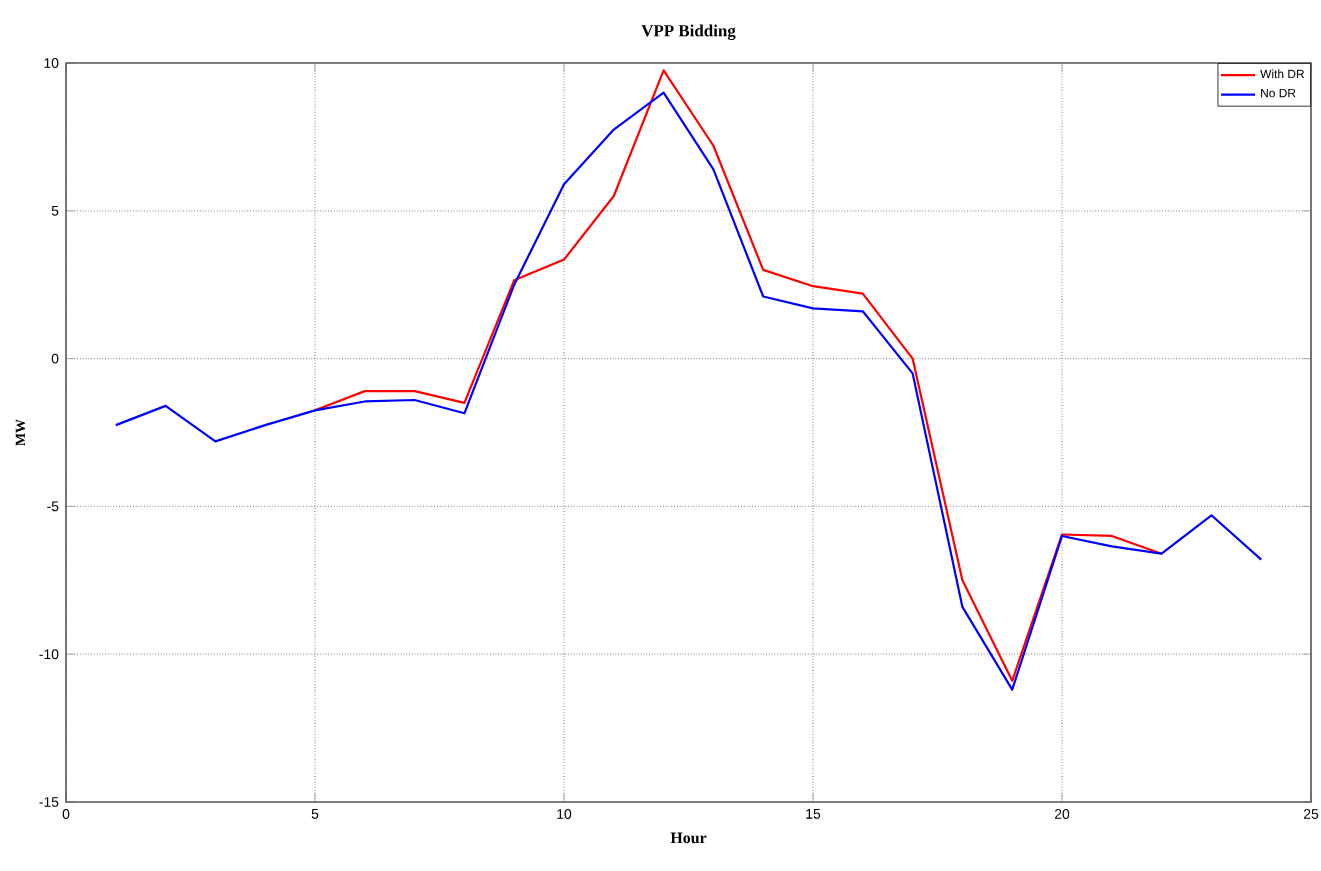 The image size is (1321, 871). I want to click on x-tick-label: 15, so click(813, 814).